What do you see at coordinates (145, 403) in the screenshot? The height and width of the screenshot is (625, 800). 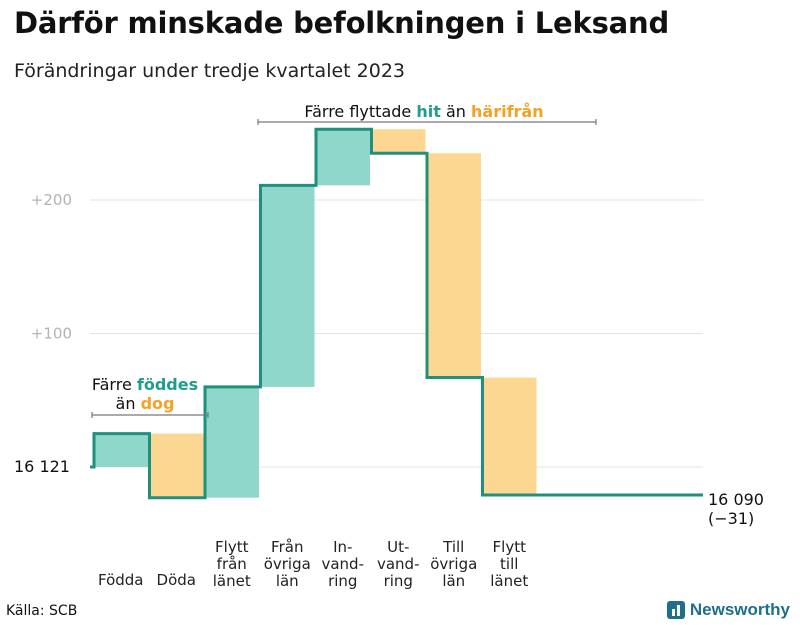 I see `births-annotation-line2: än dog` at bounding box center [145, 403].